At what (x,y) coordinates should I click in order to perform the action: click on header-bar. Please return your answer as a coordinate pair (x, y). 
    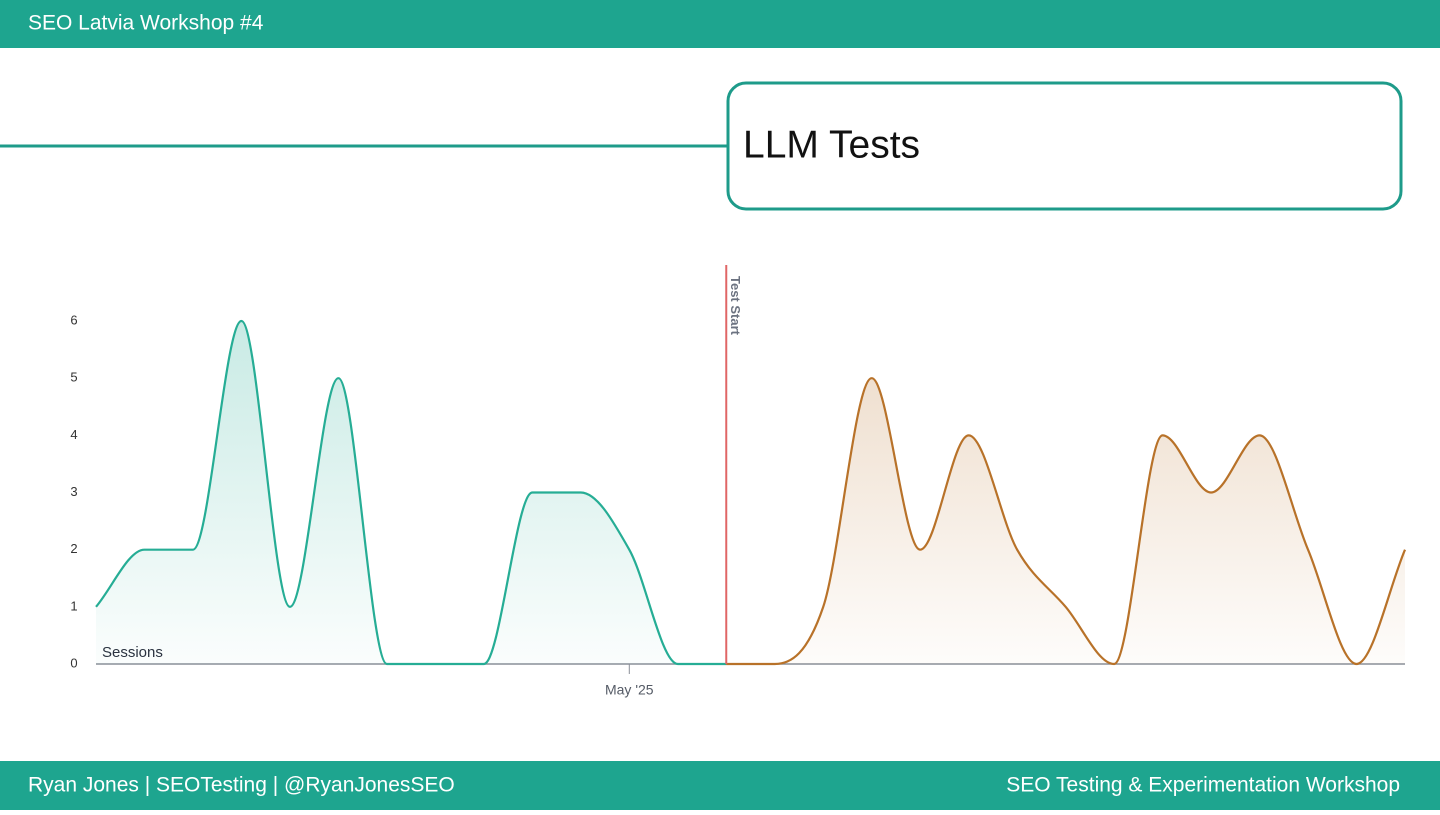
    Looking at the image, I should click on (720, 24).